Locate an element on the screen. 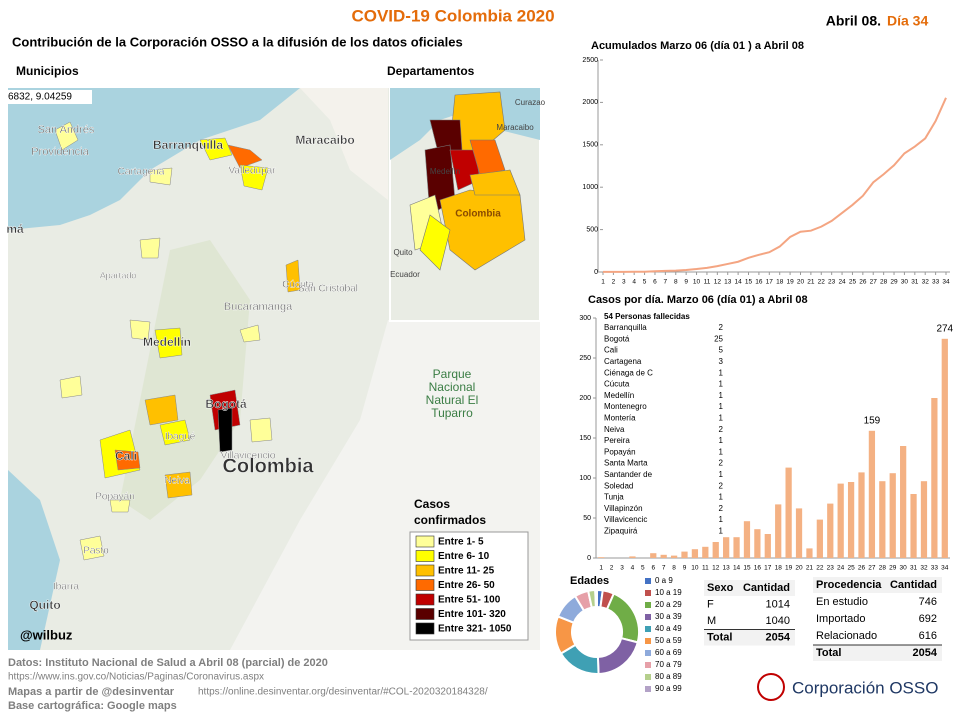 Image resolution: width=960 pixels, height=720 pixels. footer-base: Base cartográfica: Google maps is located at coordinates (92, 706).